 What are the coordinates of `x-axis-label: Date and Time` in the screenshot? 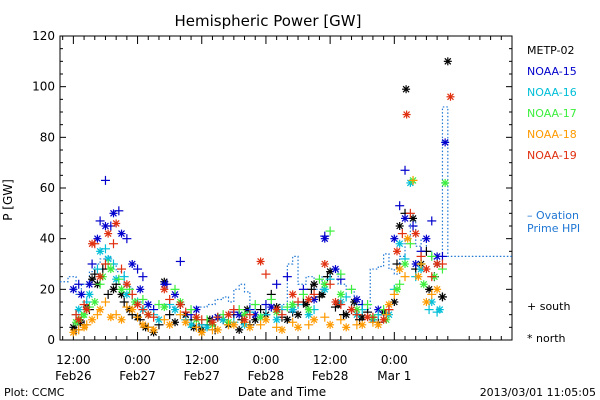 It's located at (282, 392).